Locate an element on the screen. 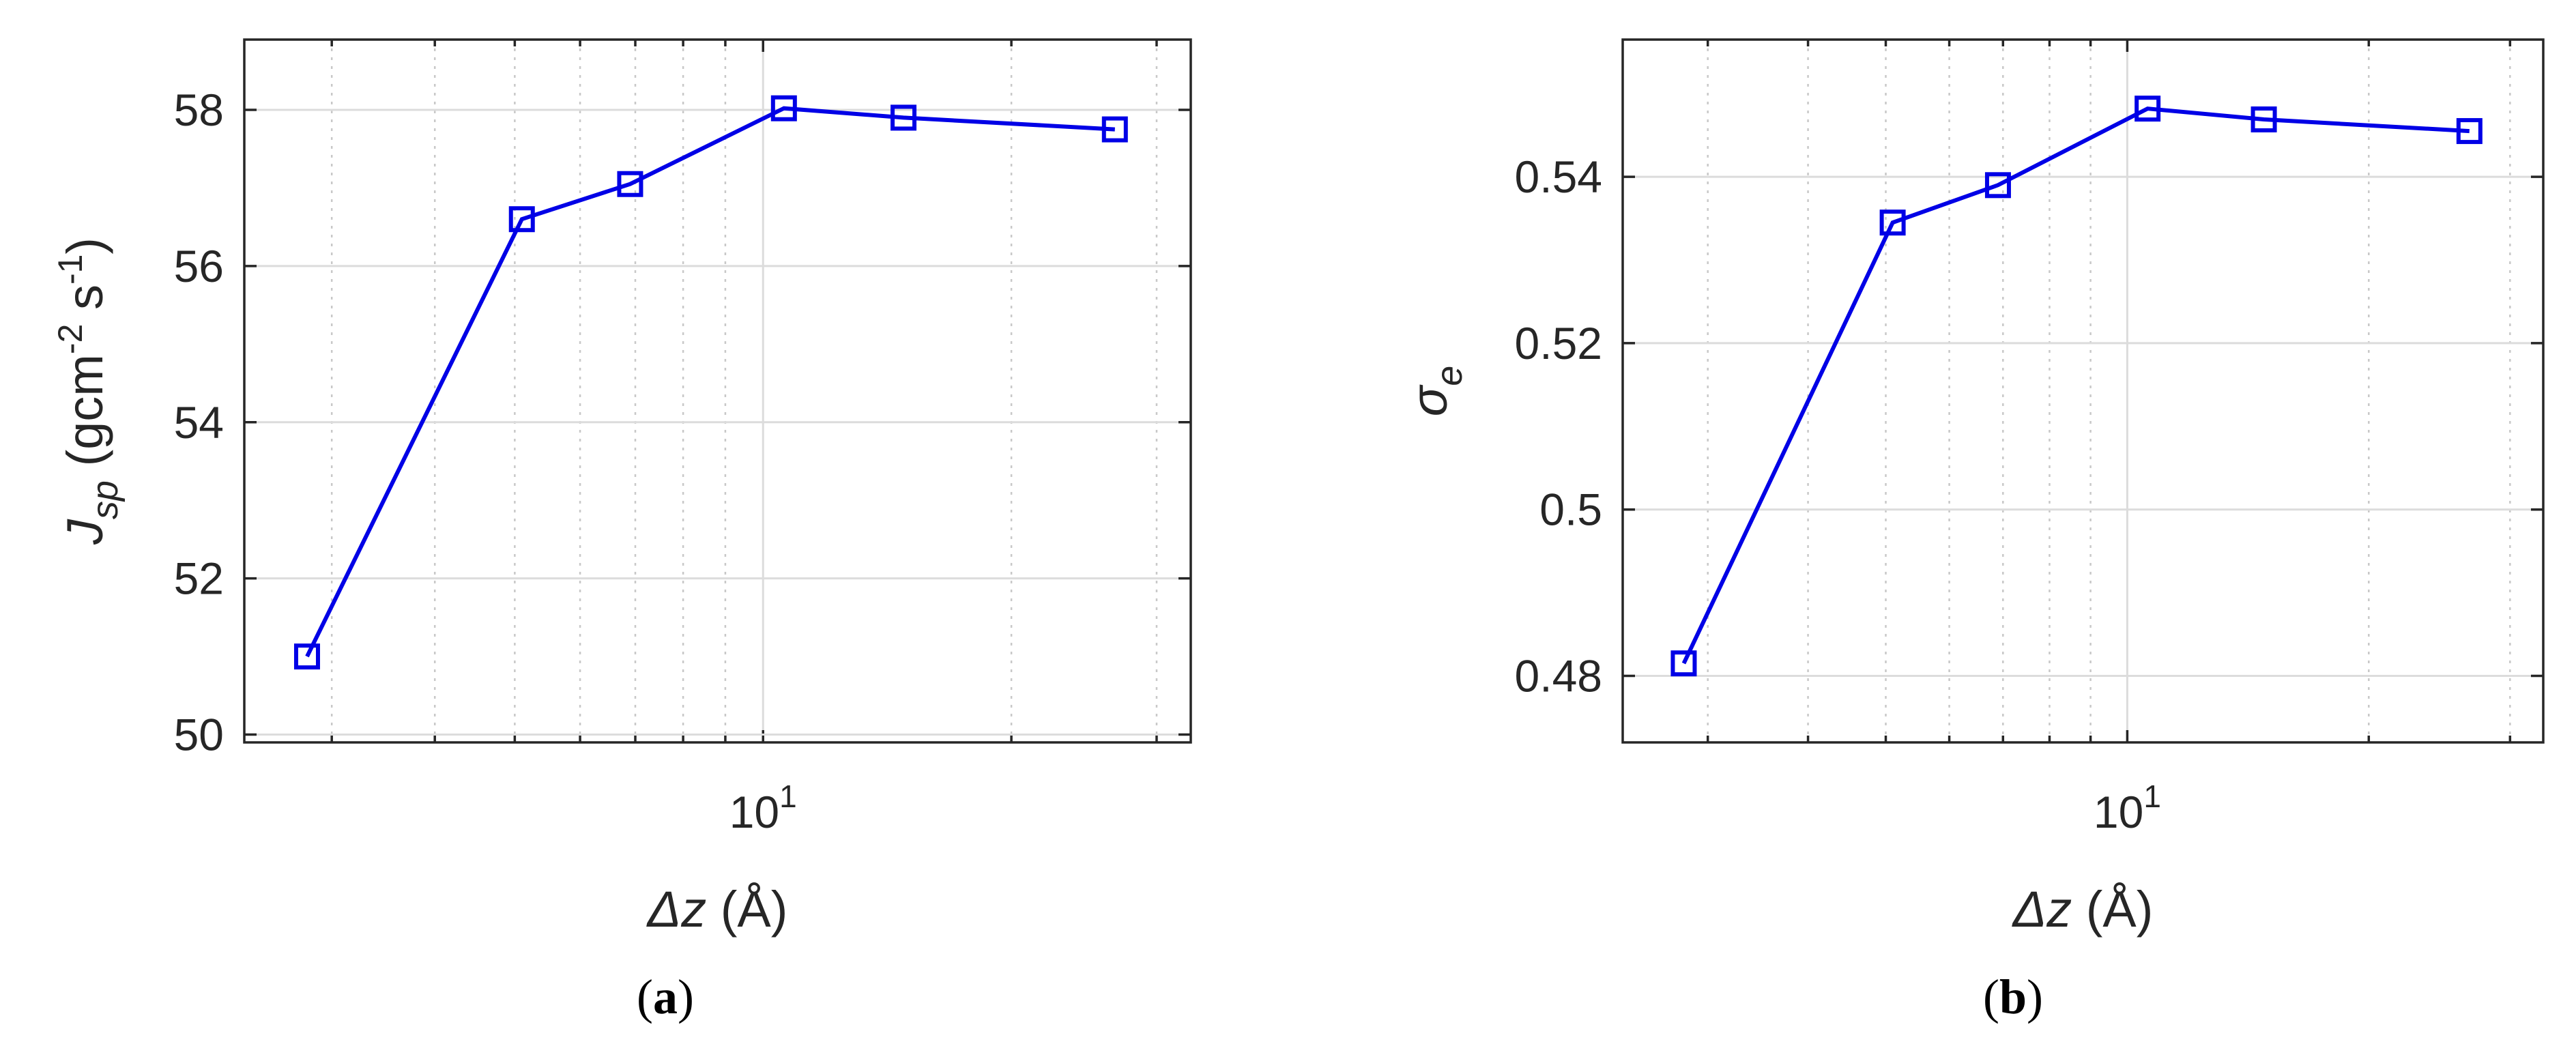 The height and width of the screenshot is (1044, 2576). panel-label: (b) is located at coordinates (2013, 997).